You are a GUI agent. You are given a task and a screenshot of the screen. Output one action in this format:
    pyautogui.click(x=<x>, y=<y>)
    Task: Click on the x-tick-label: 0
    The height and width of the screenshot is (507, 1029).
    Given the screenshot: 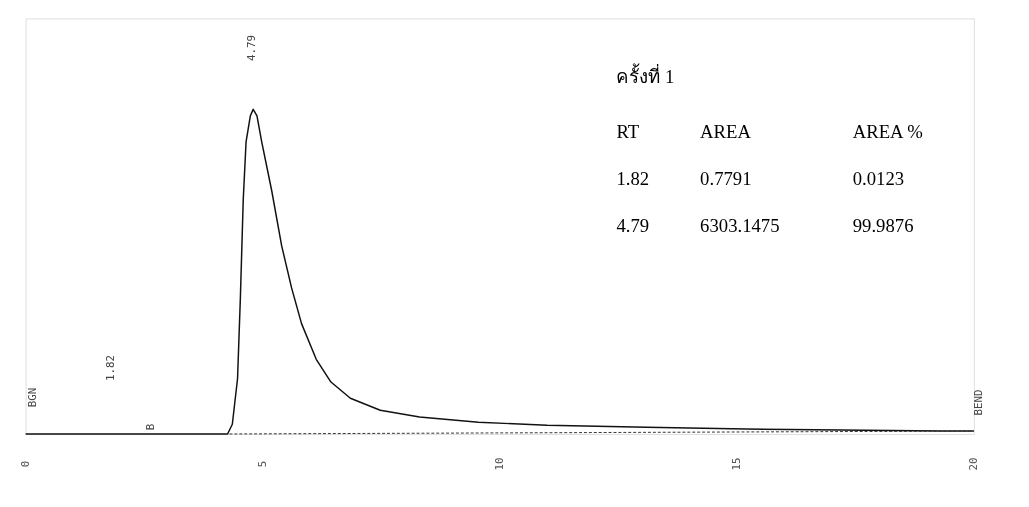 What is the action you would take?
    pyautogui.click(x=26, y=464)
    